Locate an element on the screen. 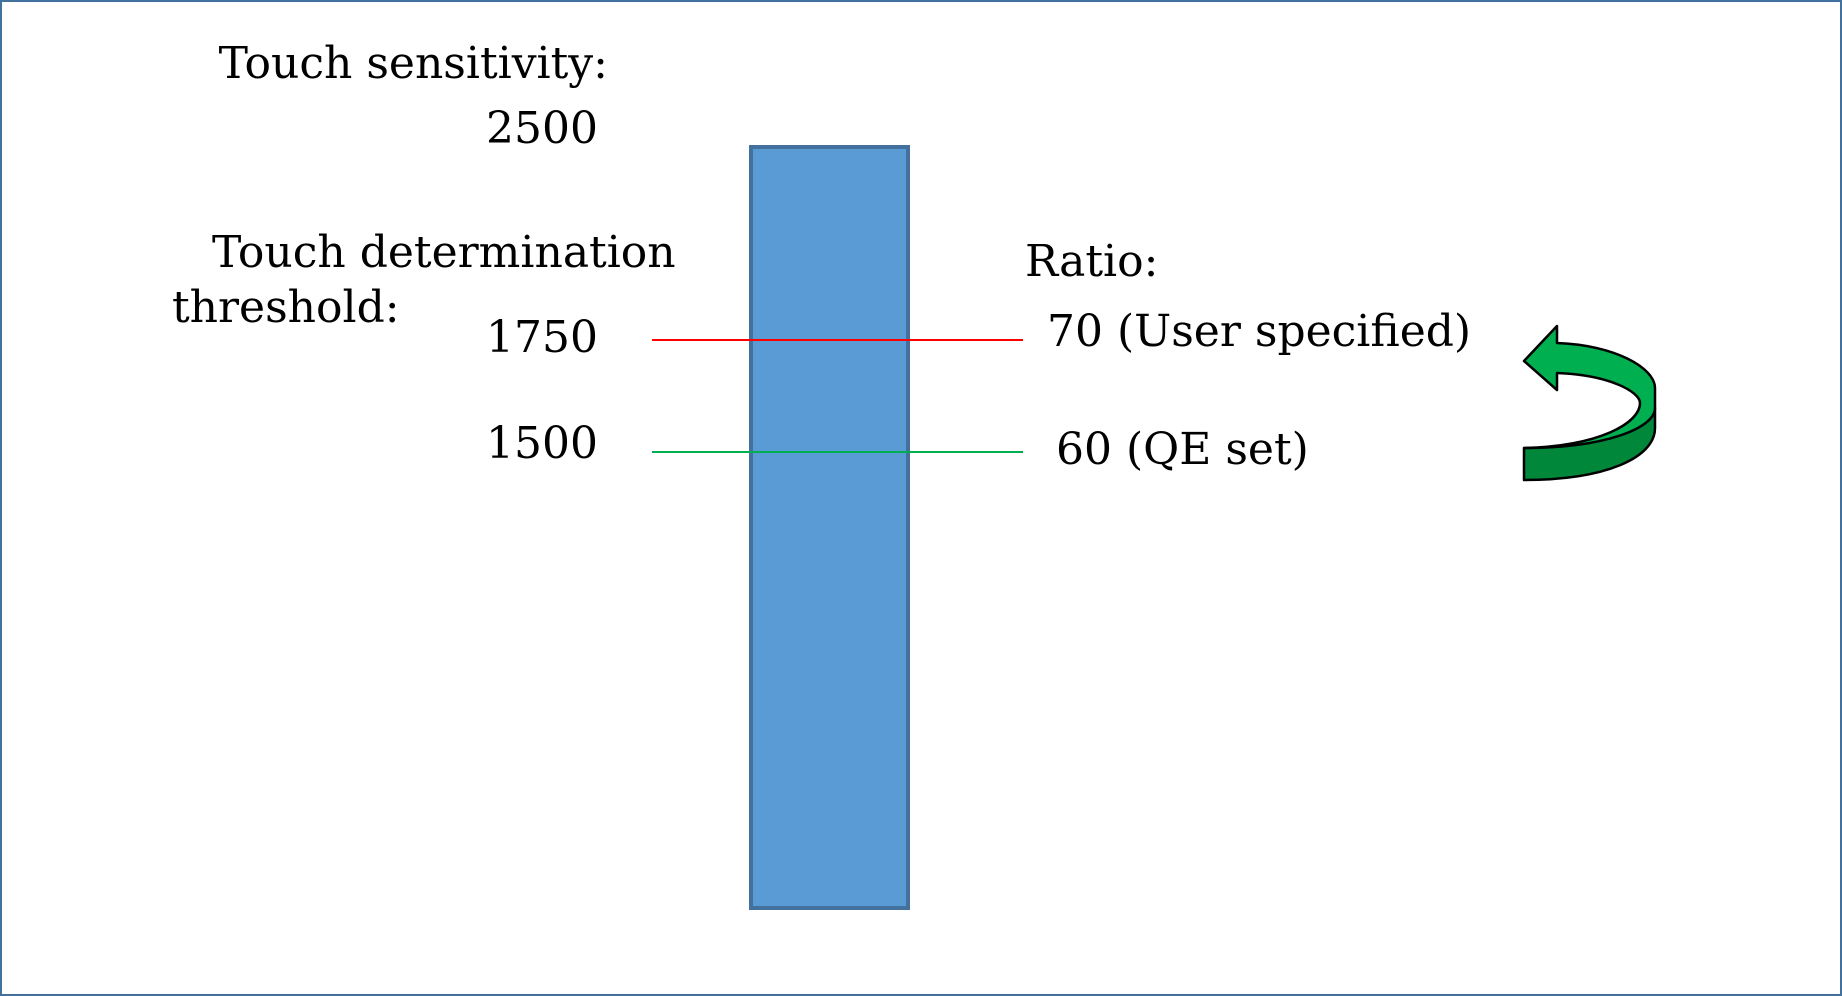  user-threshold-value: 1750 is located at coordinates (542, 337).